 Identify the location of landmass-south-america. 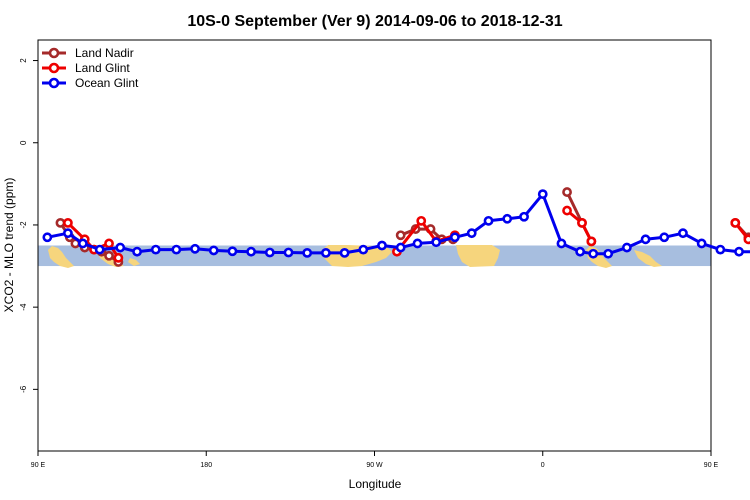
(357, 256).